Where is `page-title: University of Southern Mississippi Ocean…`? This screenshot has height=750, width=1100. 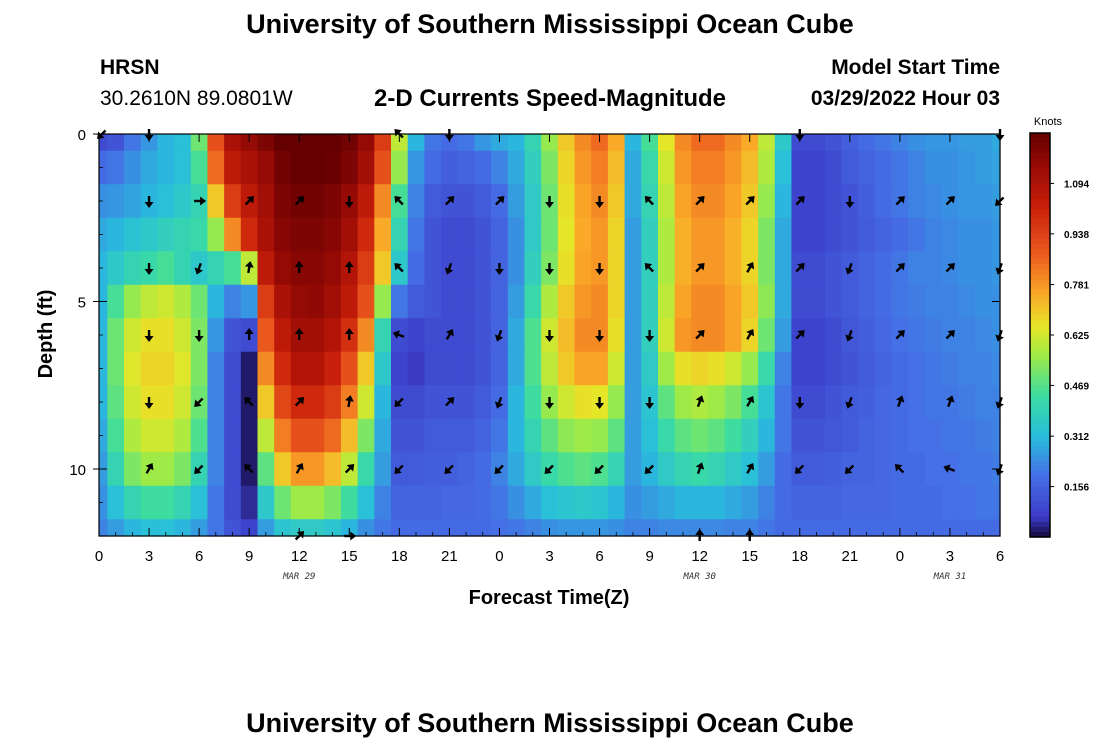
page-title: University of Southern Mississippi Ocean… is located at coordinates (550, 24).